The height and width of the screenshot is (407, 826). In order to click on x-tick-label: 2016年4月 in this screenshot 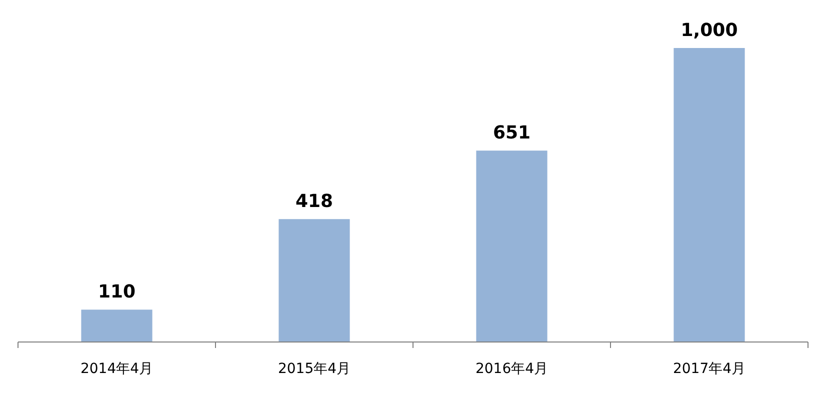, I will do `click(511, 369)`.